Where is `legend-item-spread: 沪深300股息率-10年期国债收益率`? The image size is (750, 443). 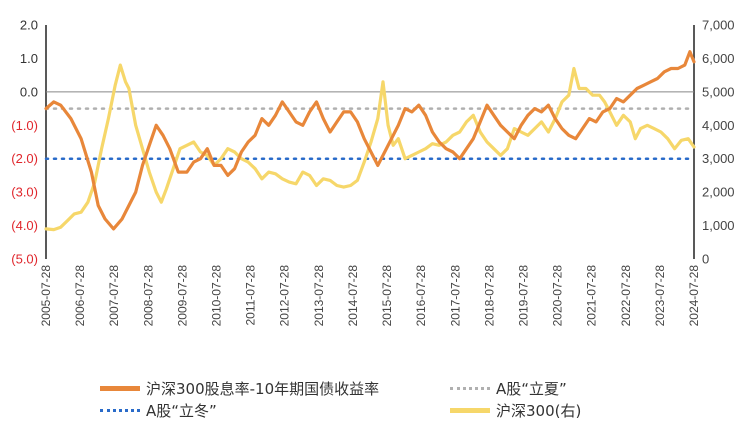
legend-item-spread: 沪深300股息率-10年期国债收益率 is located at coordinates (239, 388).